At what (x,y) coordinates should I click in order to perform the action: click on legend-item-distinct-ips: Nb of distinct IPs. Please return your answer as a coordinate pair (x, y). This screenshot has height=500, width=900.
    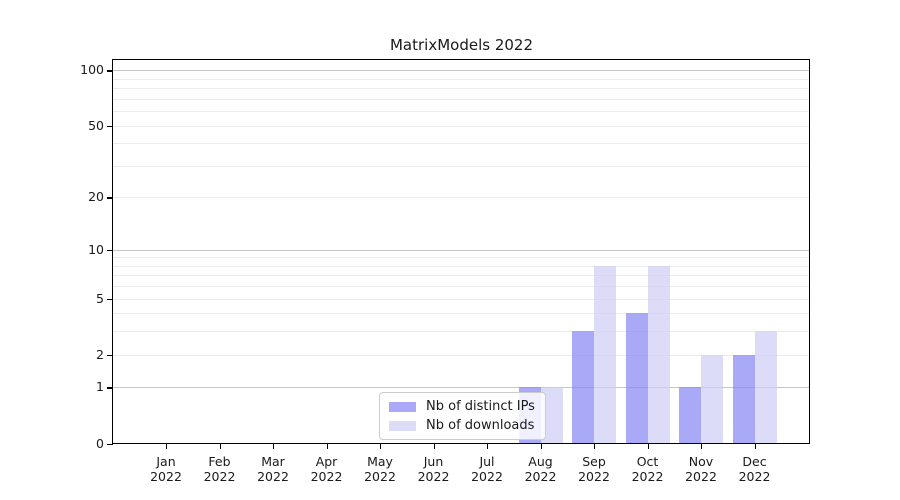
    Looking at the image, I should click on (462, 406).